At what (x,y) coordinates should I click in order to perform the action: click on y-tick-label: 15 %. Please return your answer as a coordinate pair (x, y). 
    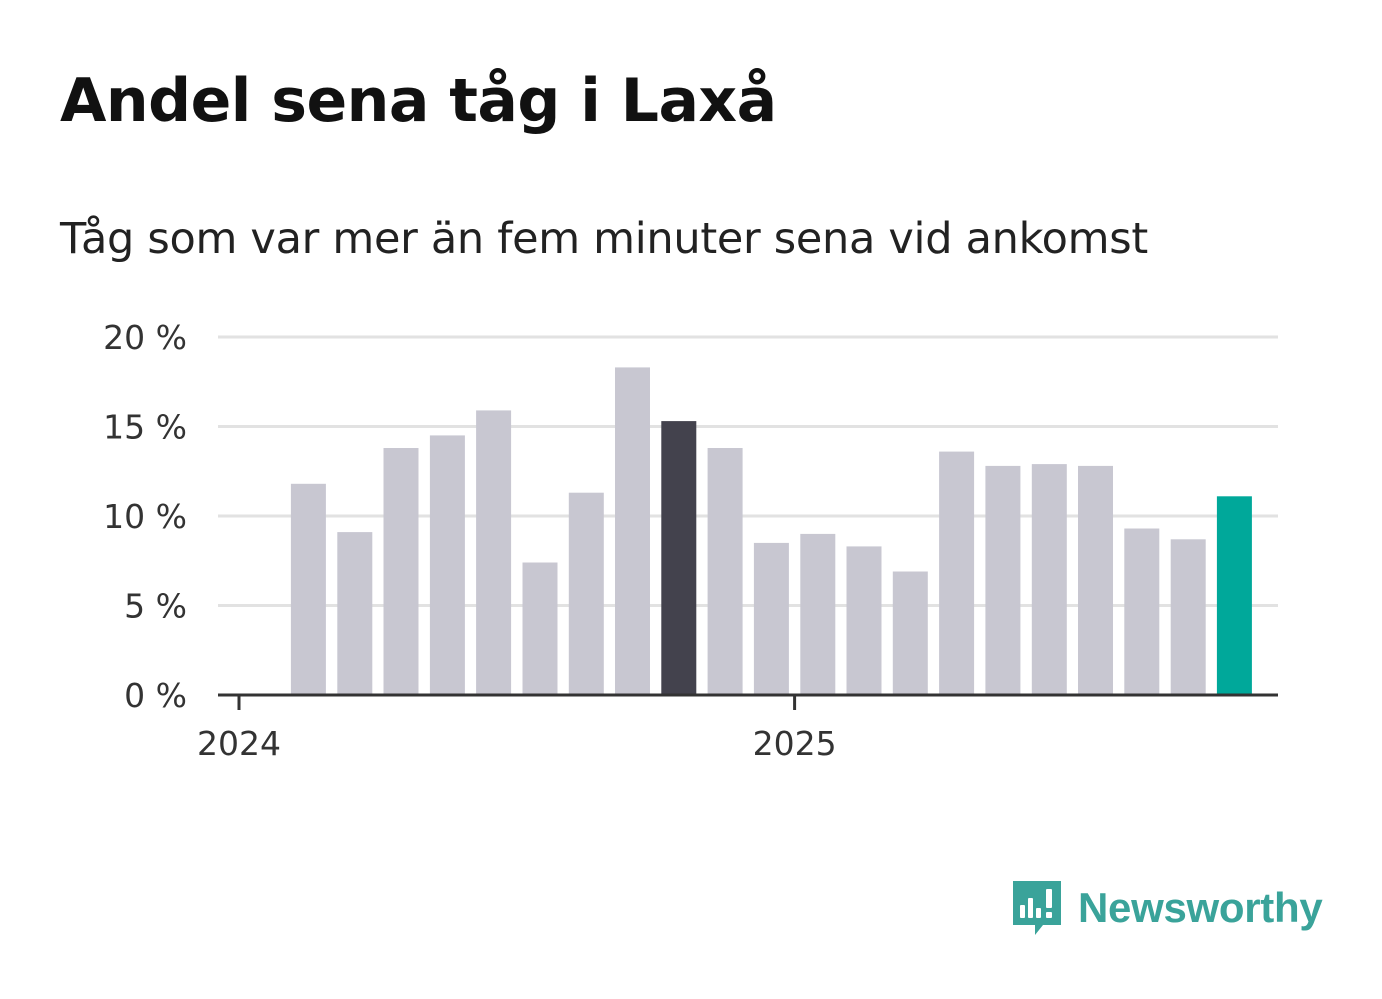
    Looking at the image, I should click on (145, 427).